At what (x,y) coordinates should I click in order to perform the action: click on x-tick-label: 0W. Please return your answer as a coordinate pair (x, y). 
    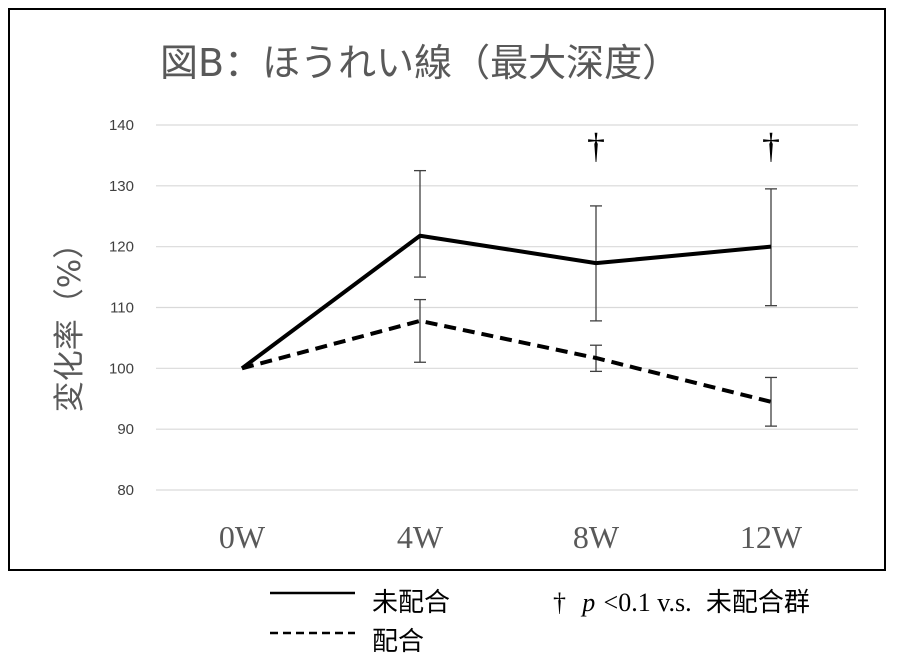
    Looking at the image, I should click on (242, 537).